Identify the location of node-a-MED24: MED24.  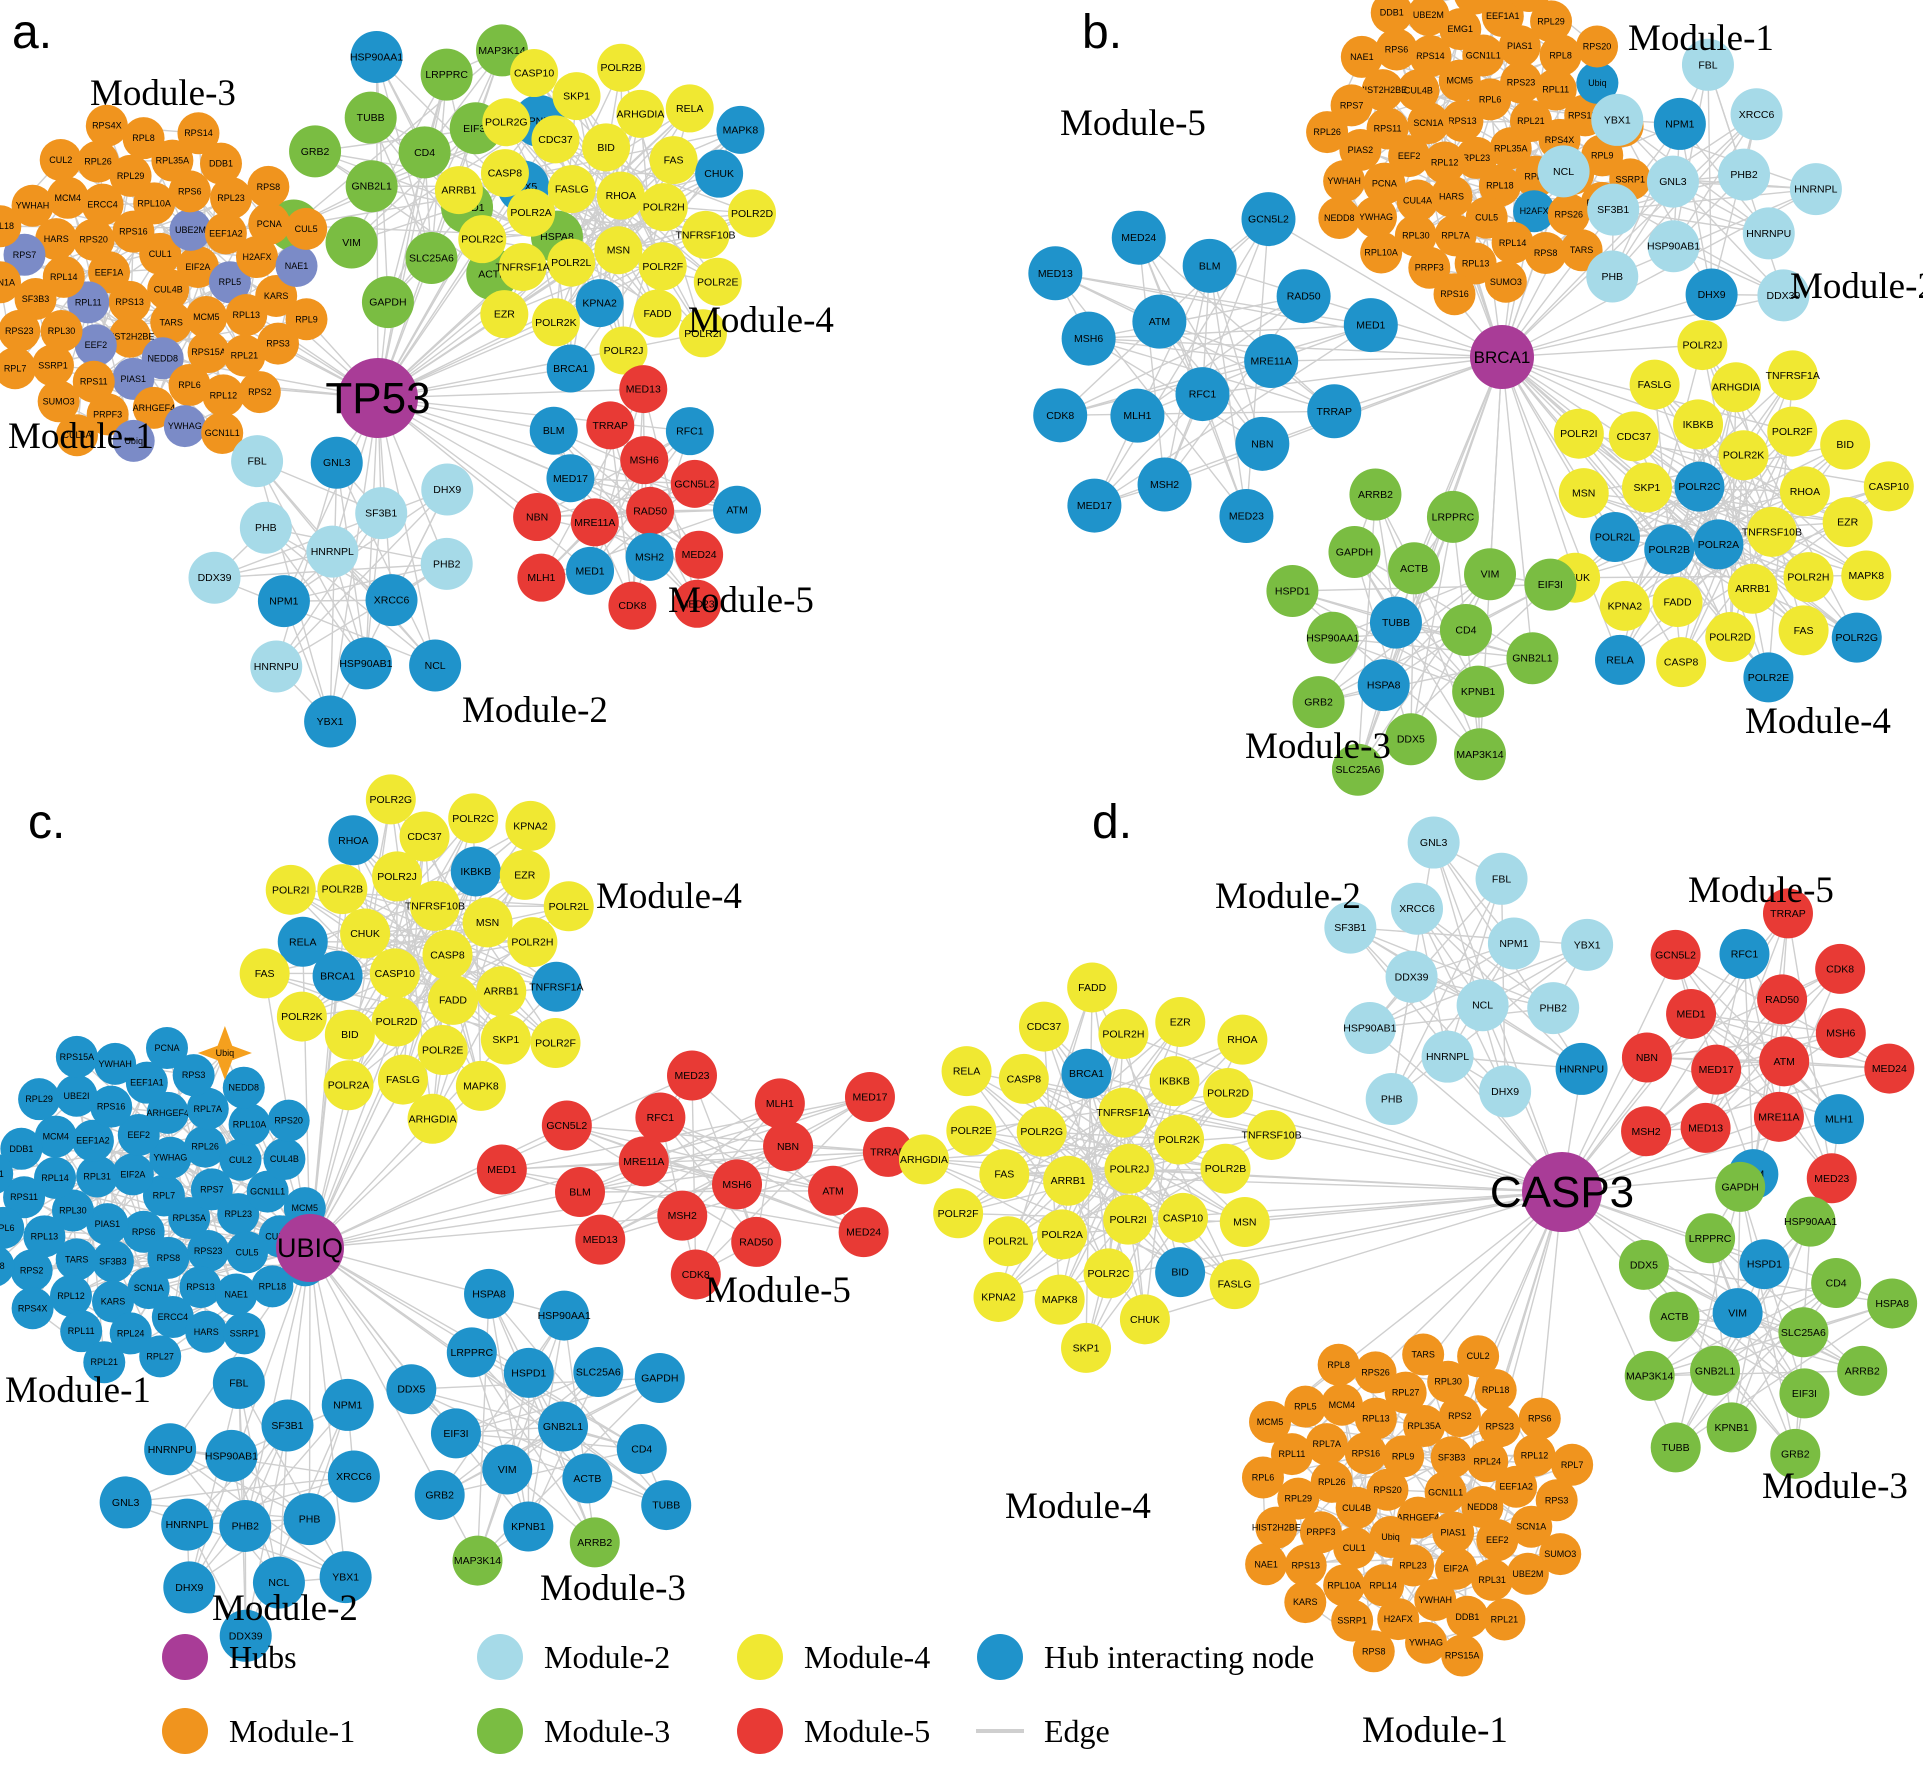
(699, 554).